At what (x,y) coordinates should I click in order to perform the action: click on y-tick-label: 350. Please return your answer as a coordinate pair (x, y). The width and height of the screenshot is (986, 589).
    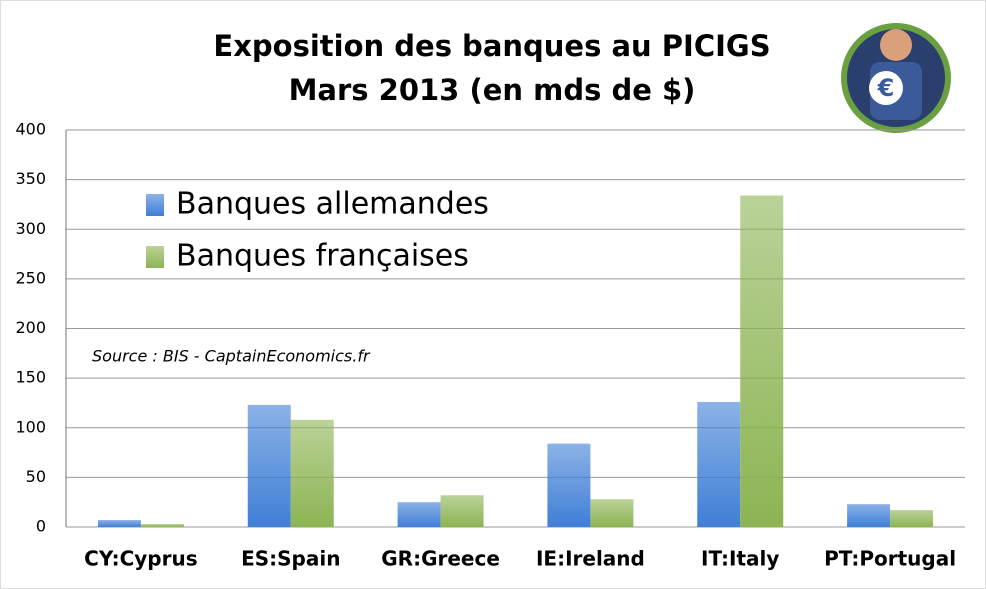
    Looking at the image, I should click on (30, 178).